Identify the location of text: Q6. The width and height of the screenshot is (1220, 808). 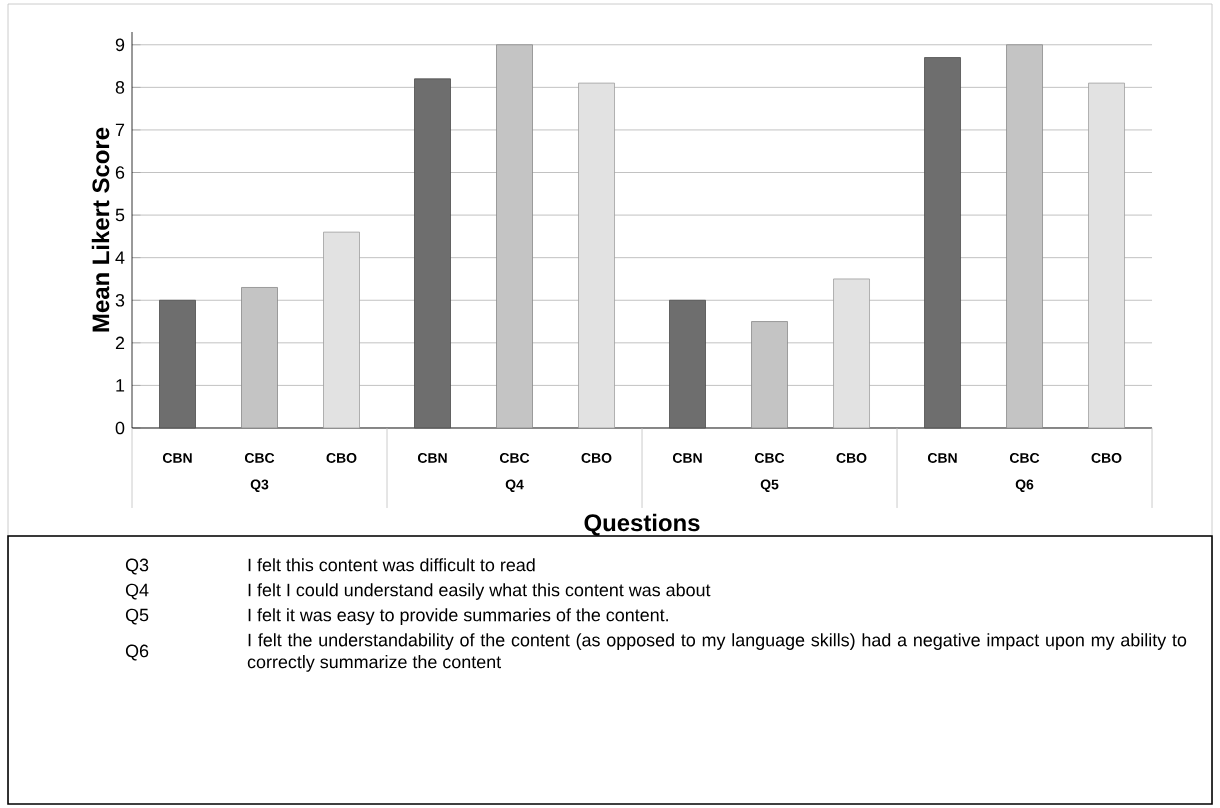
(137, 652).